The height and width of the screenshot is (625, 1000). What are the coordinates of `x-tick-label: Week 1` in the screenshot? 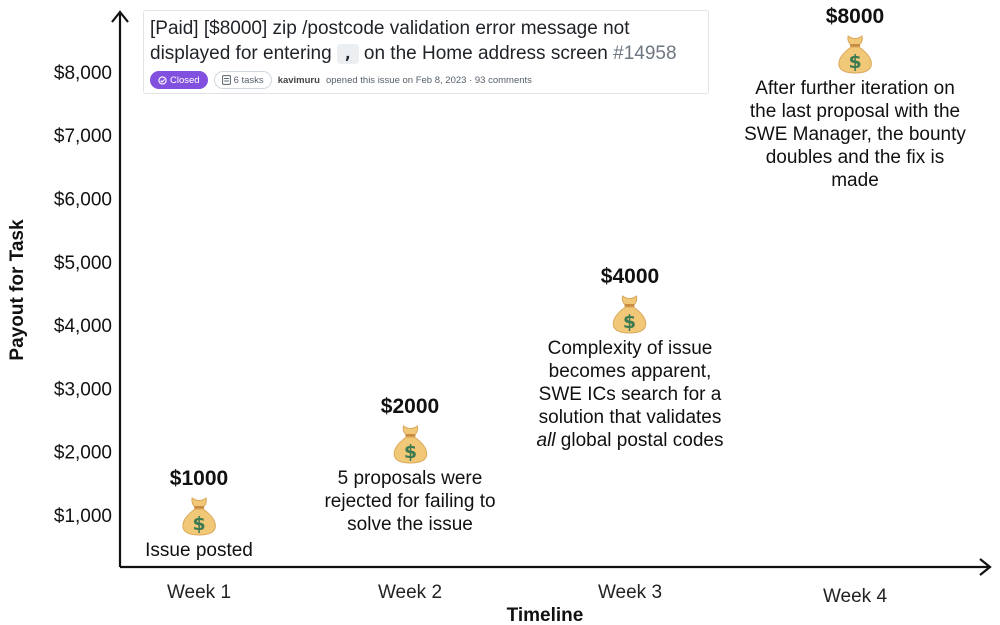 It's located at (199, 592).